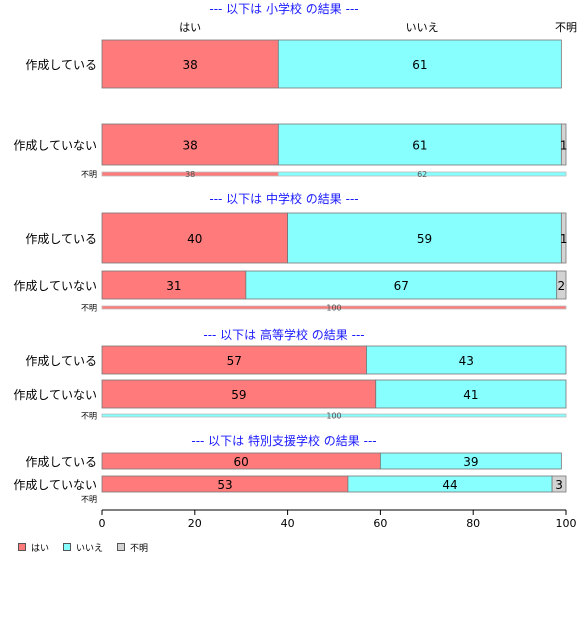  Describe the element at coordinates (224, 485) in the screenshot. I see `data-label: 53` at that location.